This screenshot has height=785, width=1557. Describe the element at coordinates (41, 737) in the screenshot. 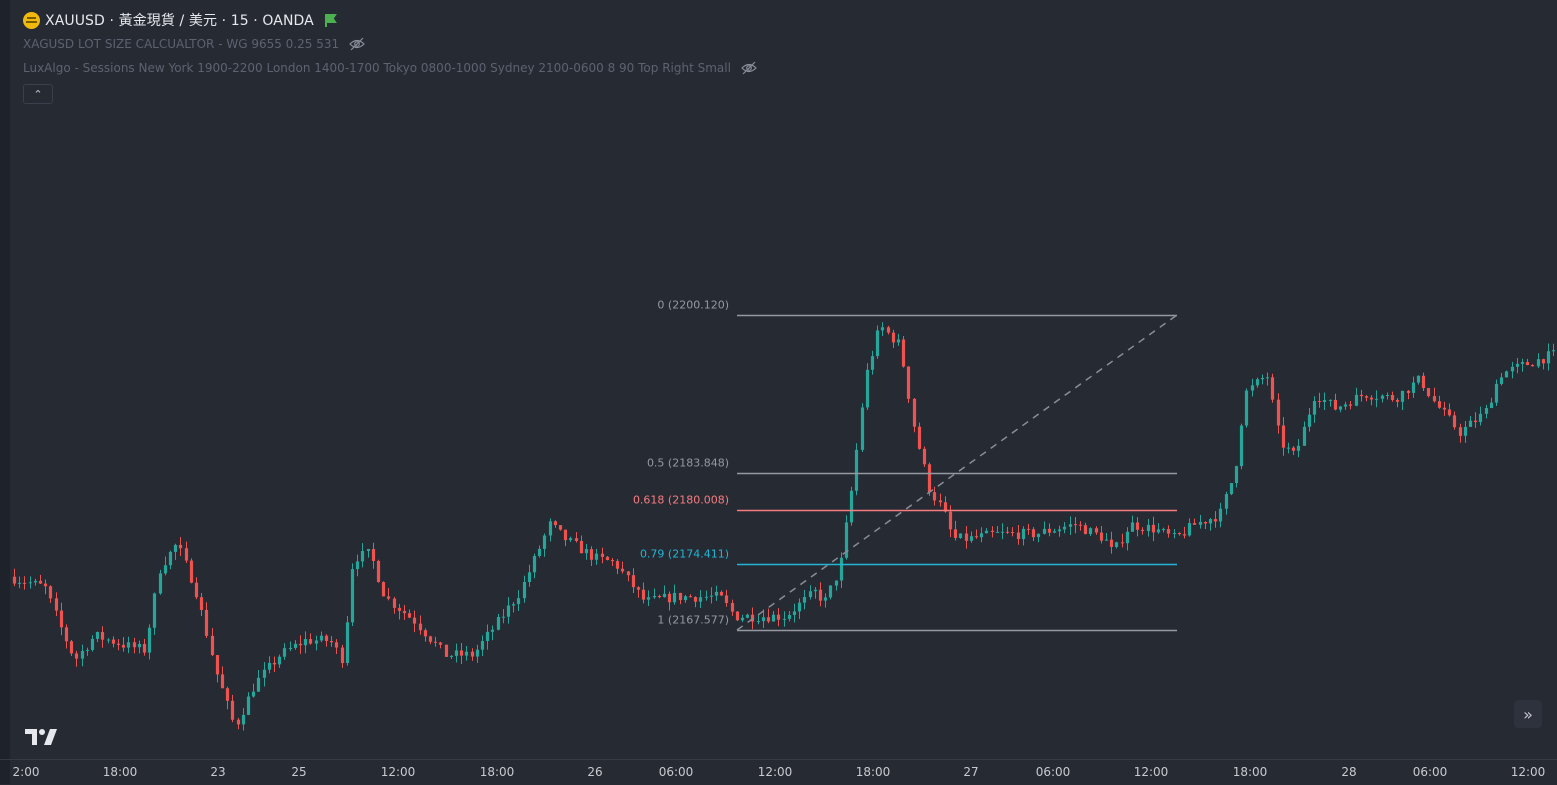

I see `tradingview-logo-icon: TV` at that location.